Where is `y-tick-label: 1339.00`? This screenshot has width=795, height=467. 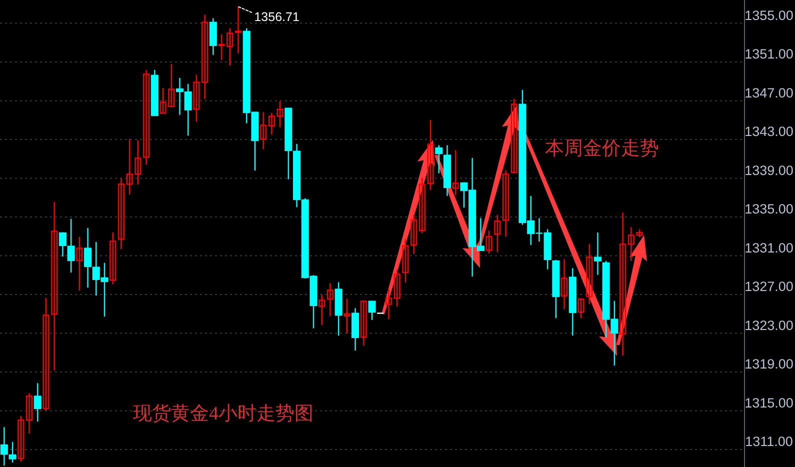 y-tick-label: 1339.00 is located at coordinates (769, 170).